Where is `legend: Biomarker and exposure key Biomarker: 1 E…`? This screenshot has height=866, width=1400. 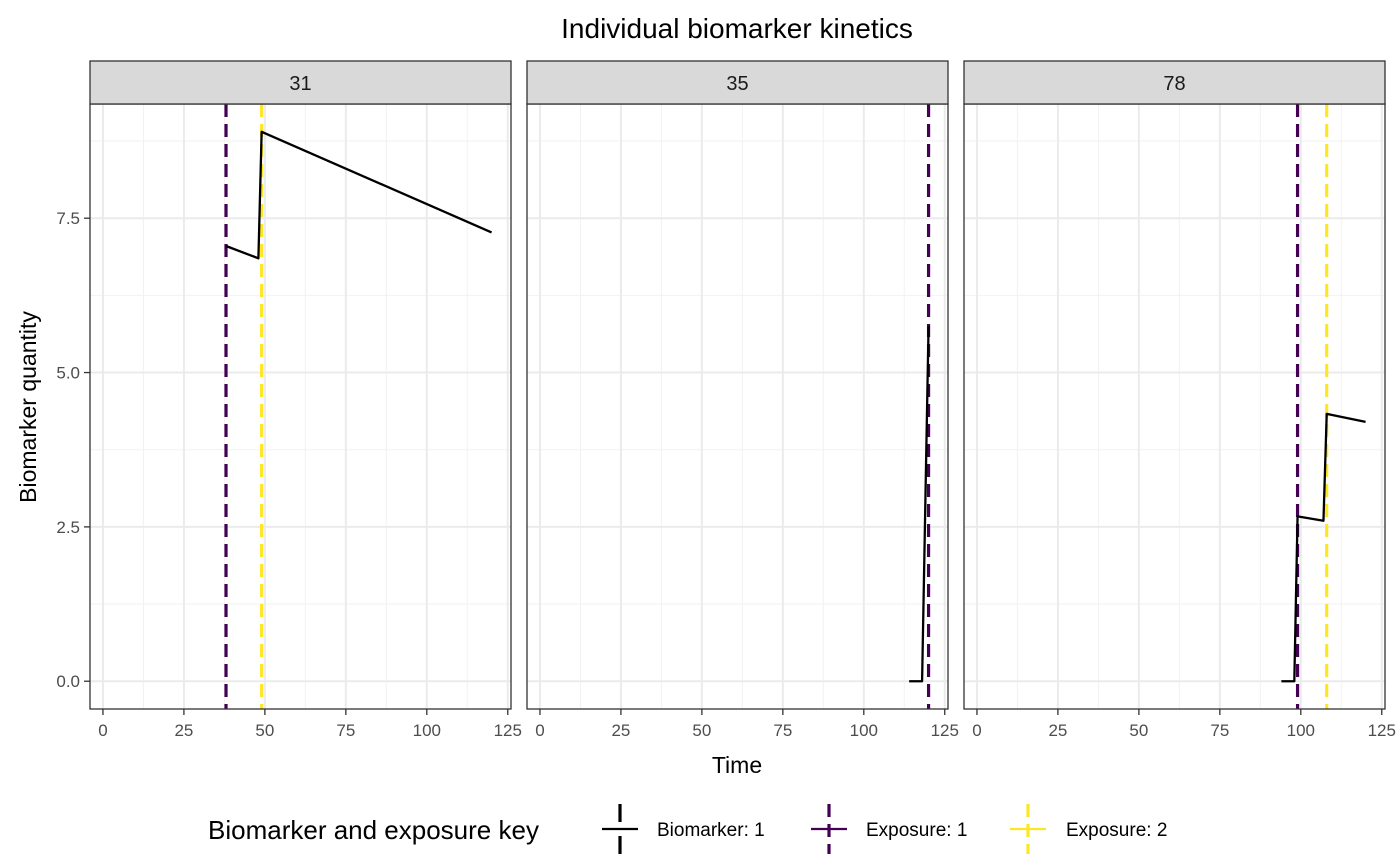
legend: Biomarker and exposure key Biomarker: 1 E… is located at coordinates (687, 829).